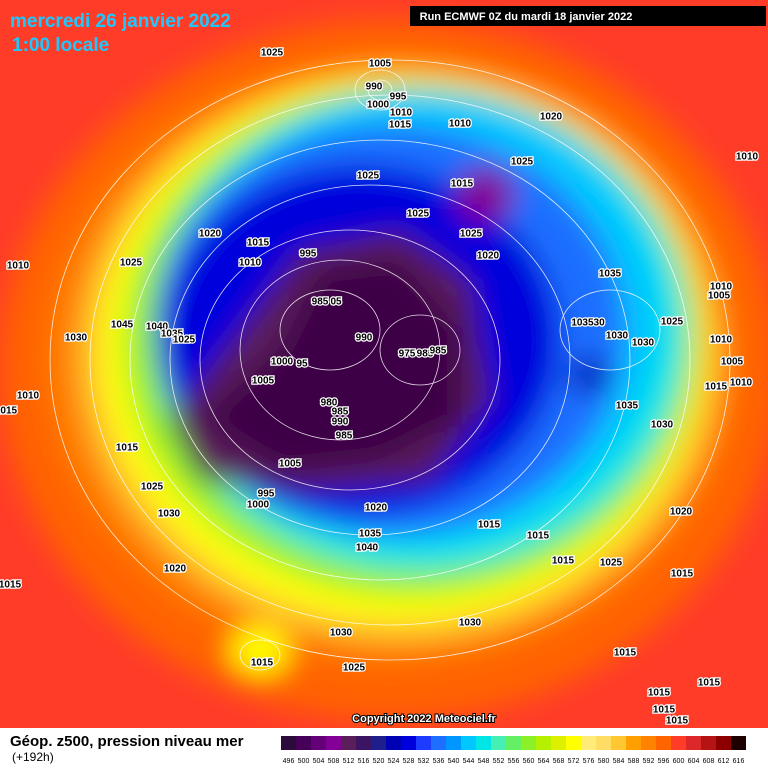  What do you see at coordinates (122, 325) in the screenshot?
I see `isobar-label: 1045` at bounding box center [122, 325].